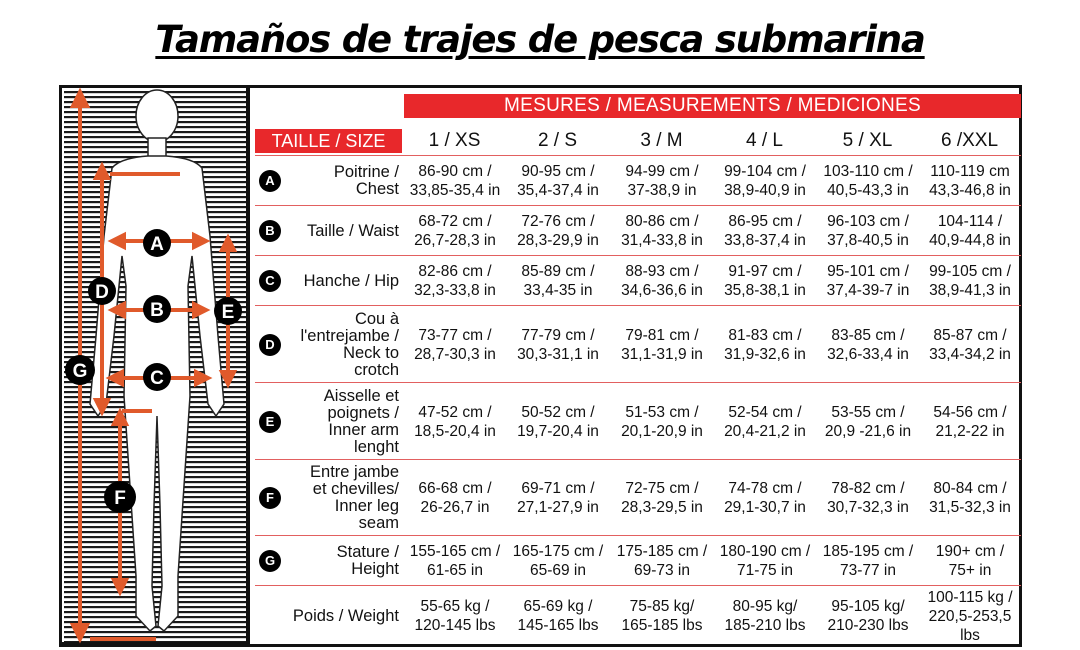 This screenshot has width=1080, height=650. What do you see at coordinates (157, 244) in the screenshot?
I see `marker-a: A` at bounding box center [157, 244].